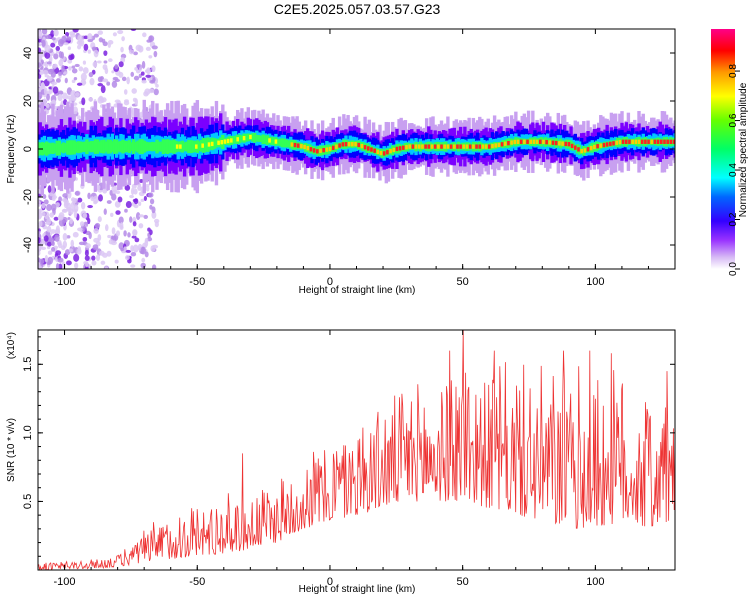 This screenshot has width=750, height=600. I want to click on colorbar-tick-label: 0.2, so click(733, 219).